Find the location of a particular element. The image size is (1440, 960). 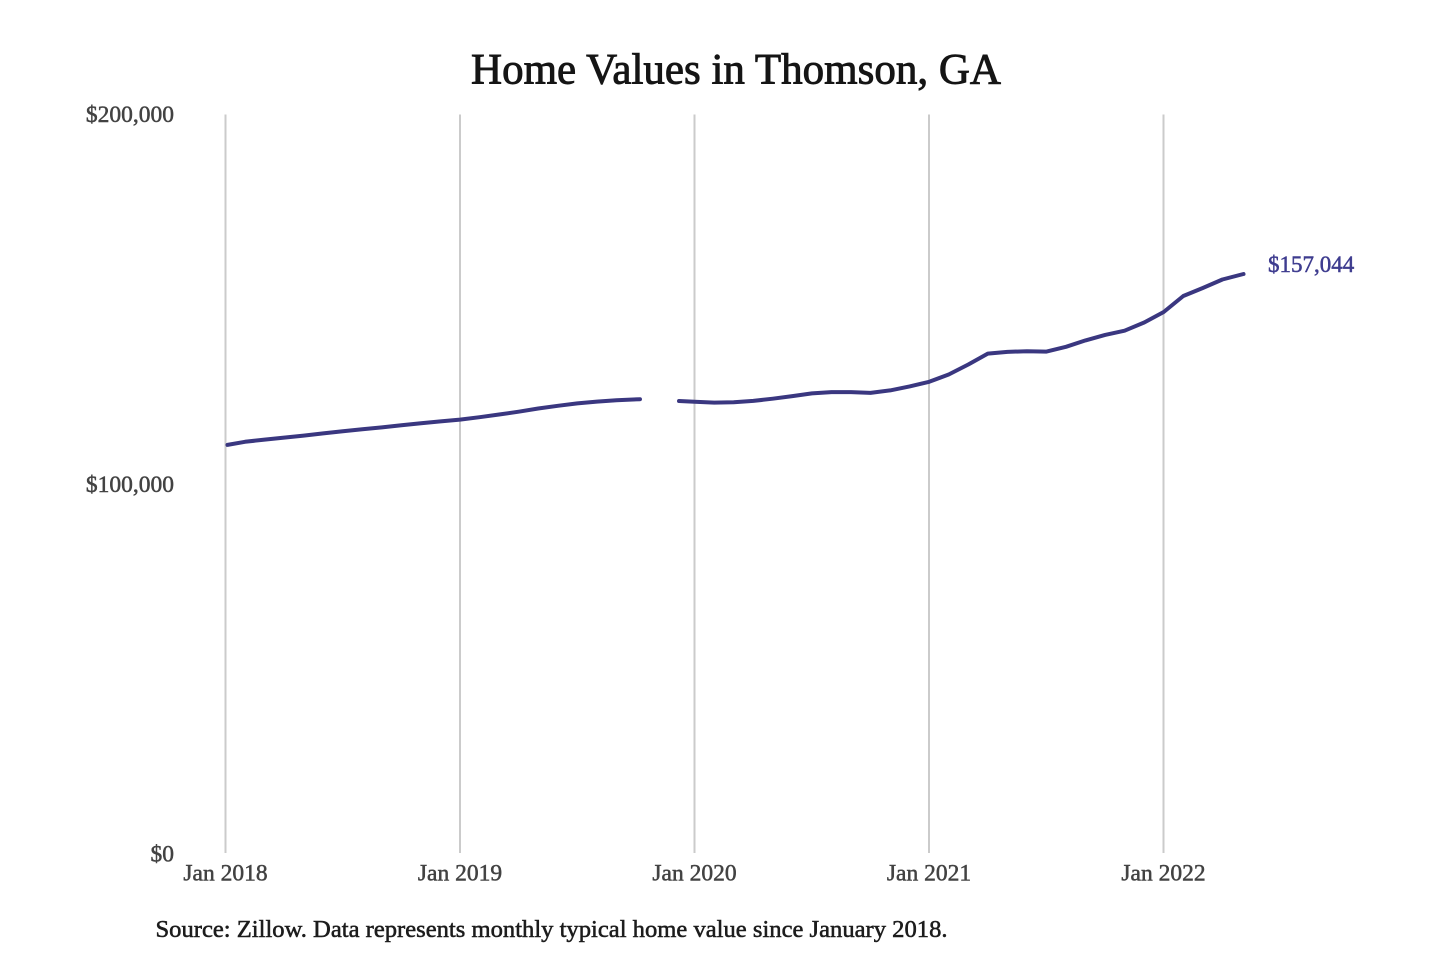

svg-text: $200,000 is located at coordinates (130, 115).